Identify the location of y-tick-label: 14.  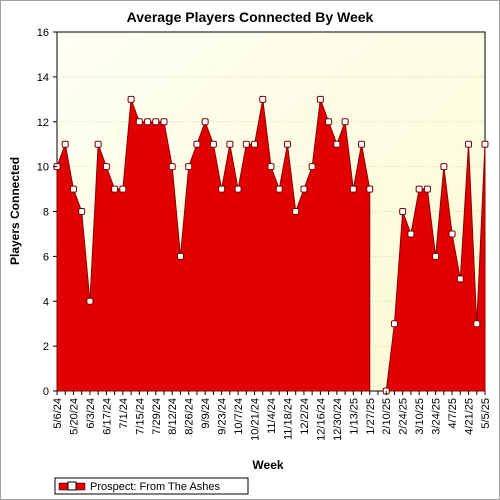
(43, 78).